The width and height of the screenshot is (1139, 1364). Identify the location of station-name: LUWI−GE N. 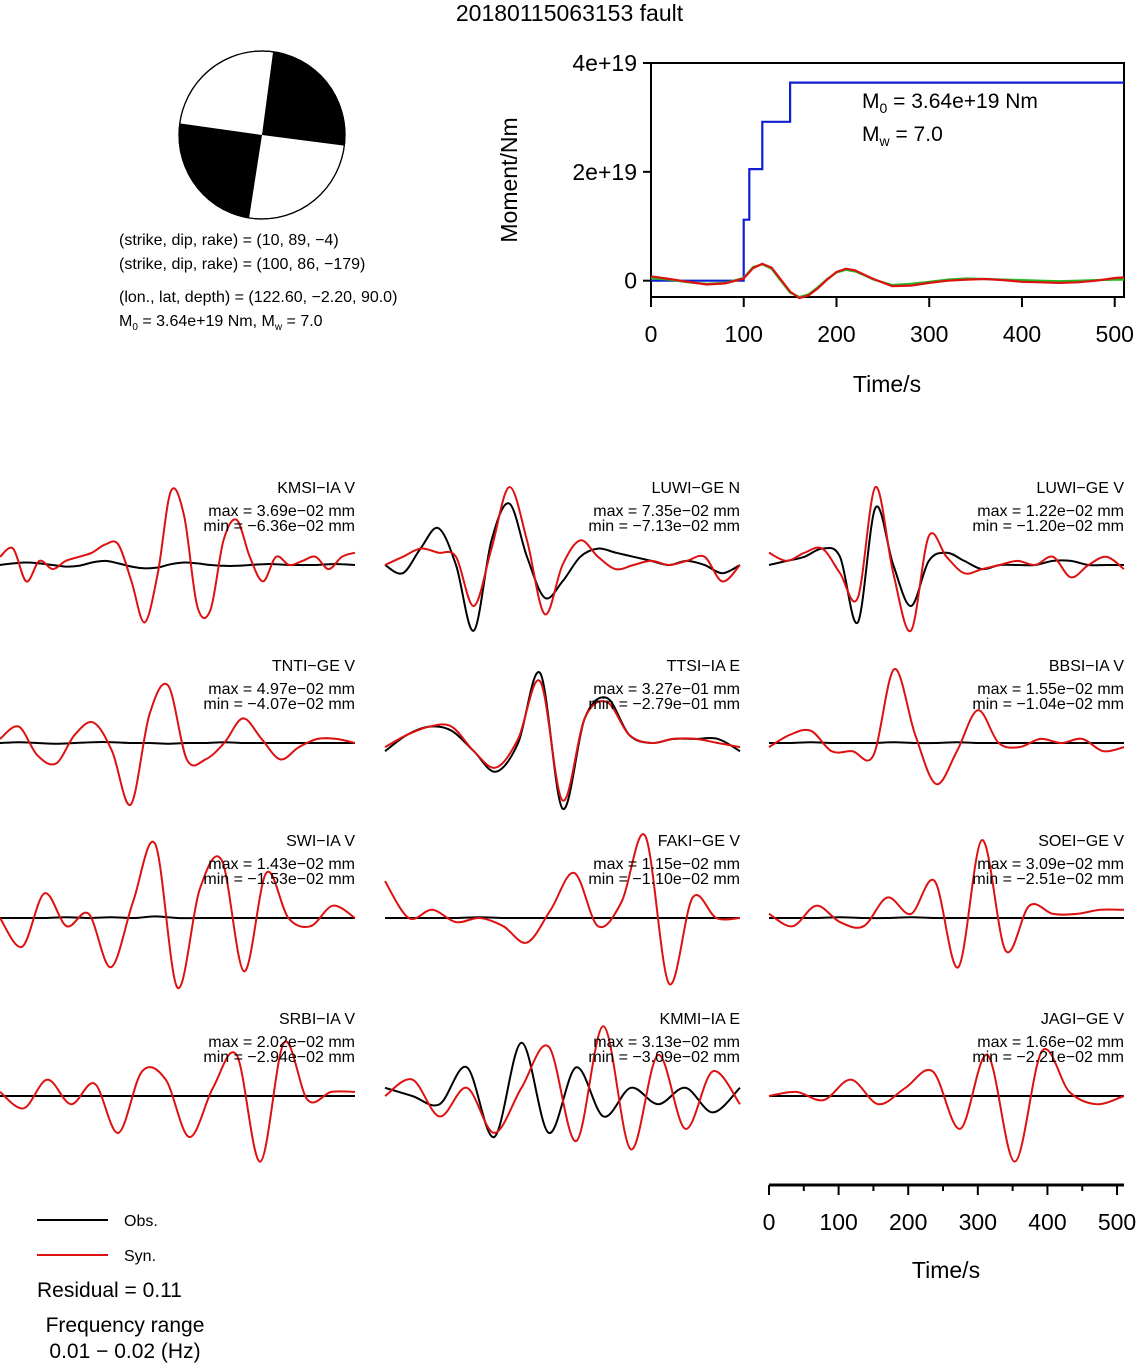
(696, 488).